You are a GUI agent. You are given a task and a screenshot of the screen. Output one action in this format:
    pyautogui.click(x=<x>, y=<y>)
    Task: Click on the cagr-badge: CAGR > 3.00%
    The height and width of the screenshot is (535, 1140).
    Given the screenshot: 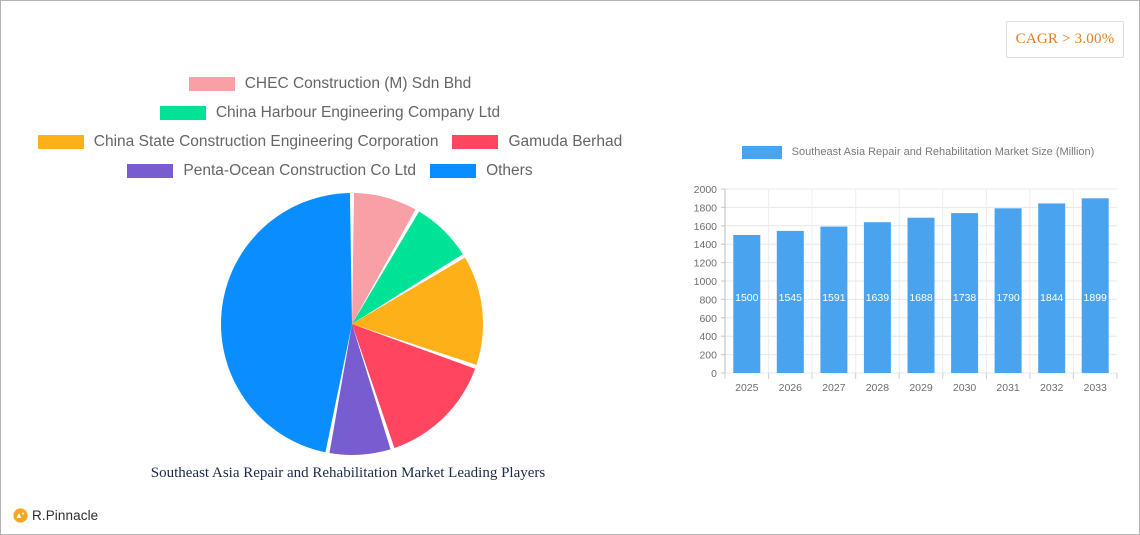 What is the action you would take?
    pyautogui.click(x=1065, y=39)
    